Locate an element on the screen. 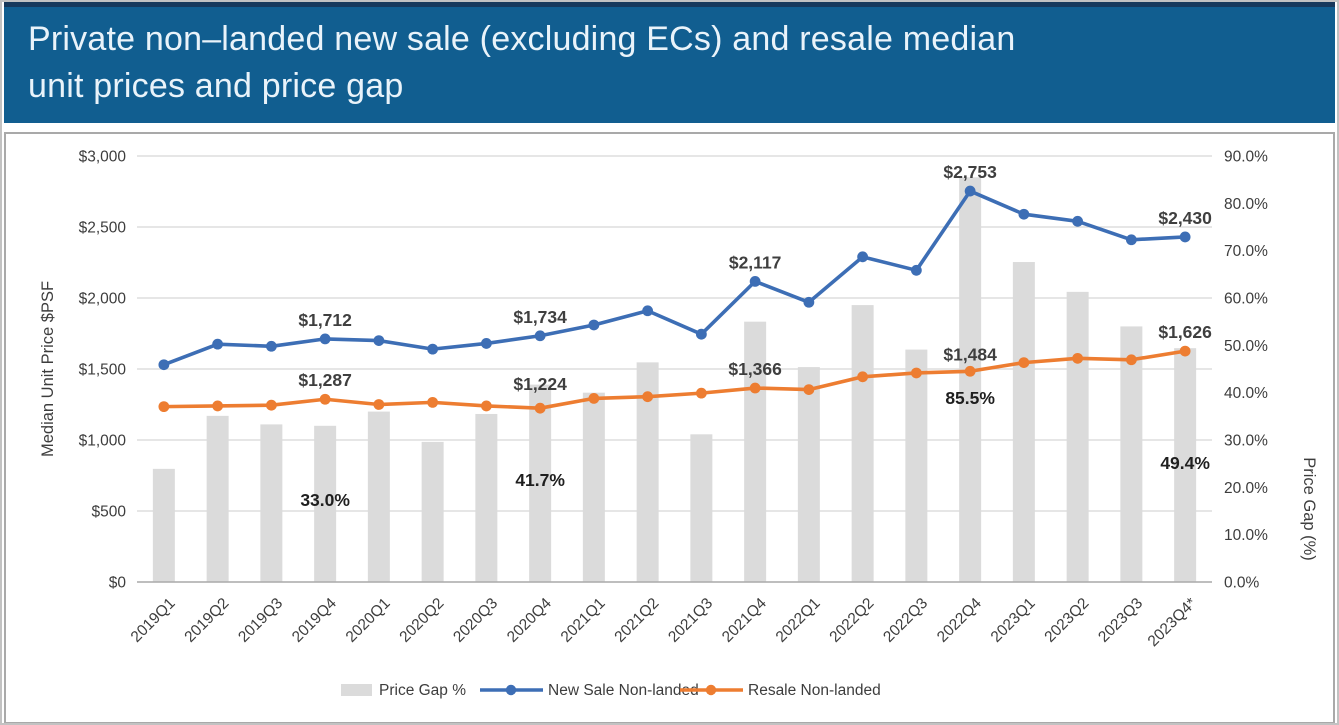 Image resolution: width=1339 pixels, height=725 pixels. x-axis-tick-label: 2020Q4 is located at coordinates (529, 619).